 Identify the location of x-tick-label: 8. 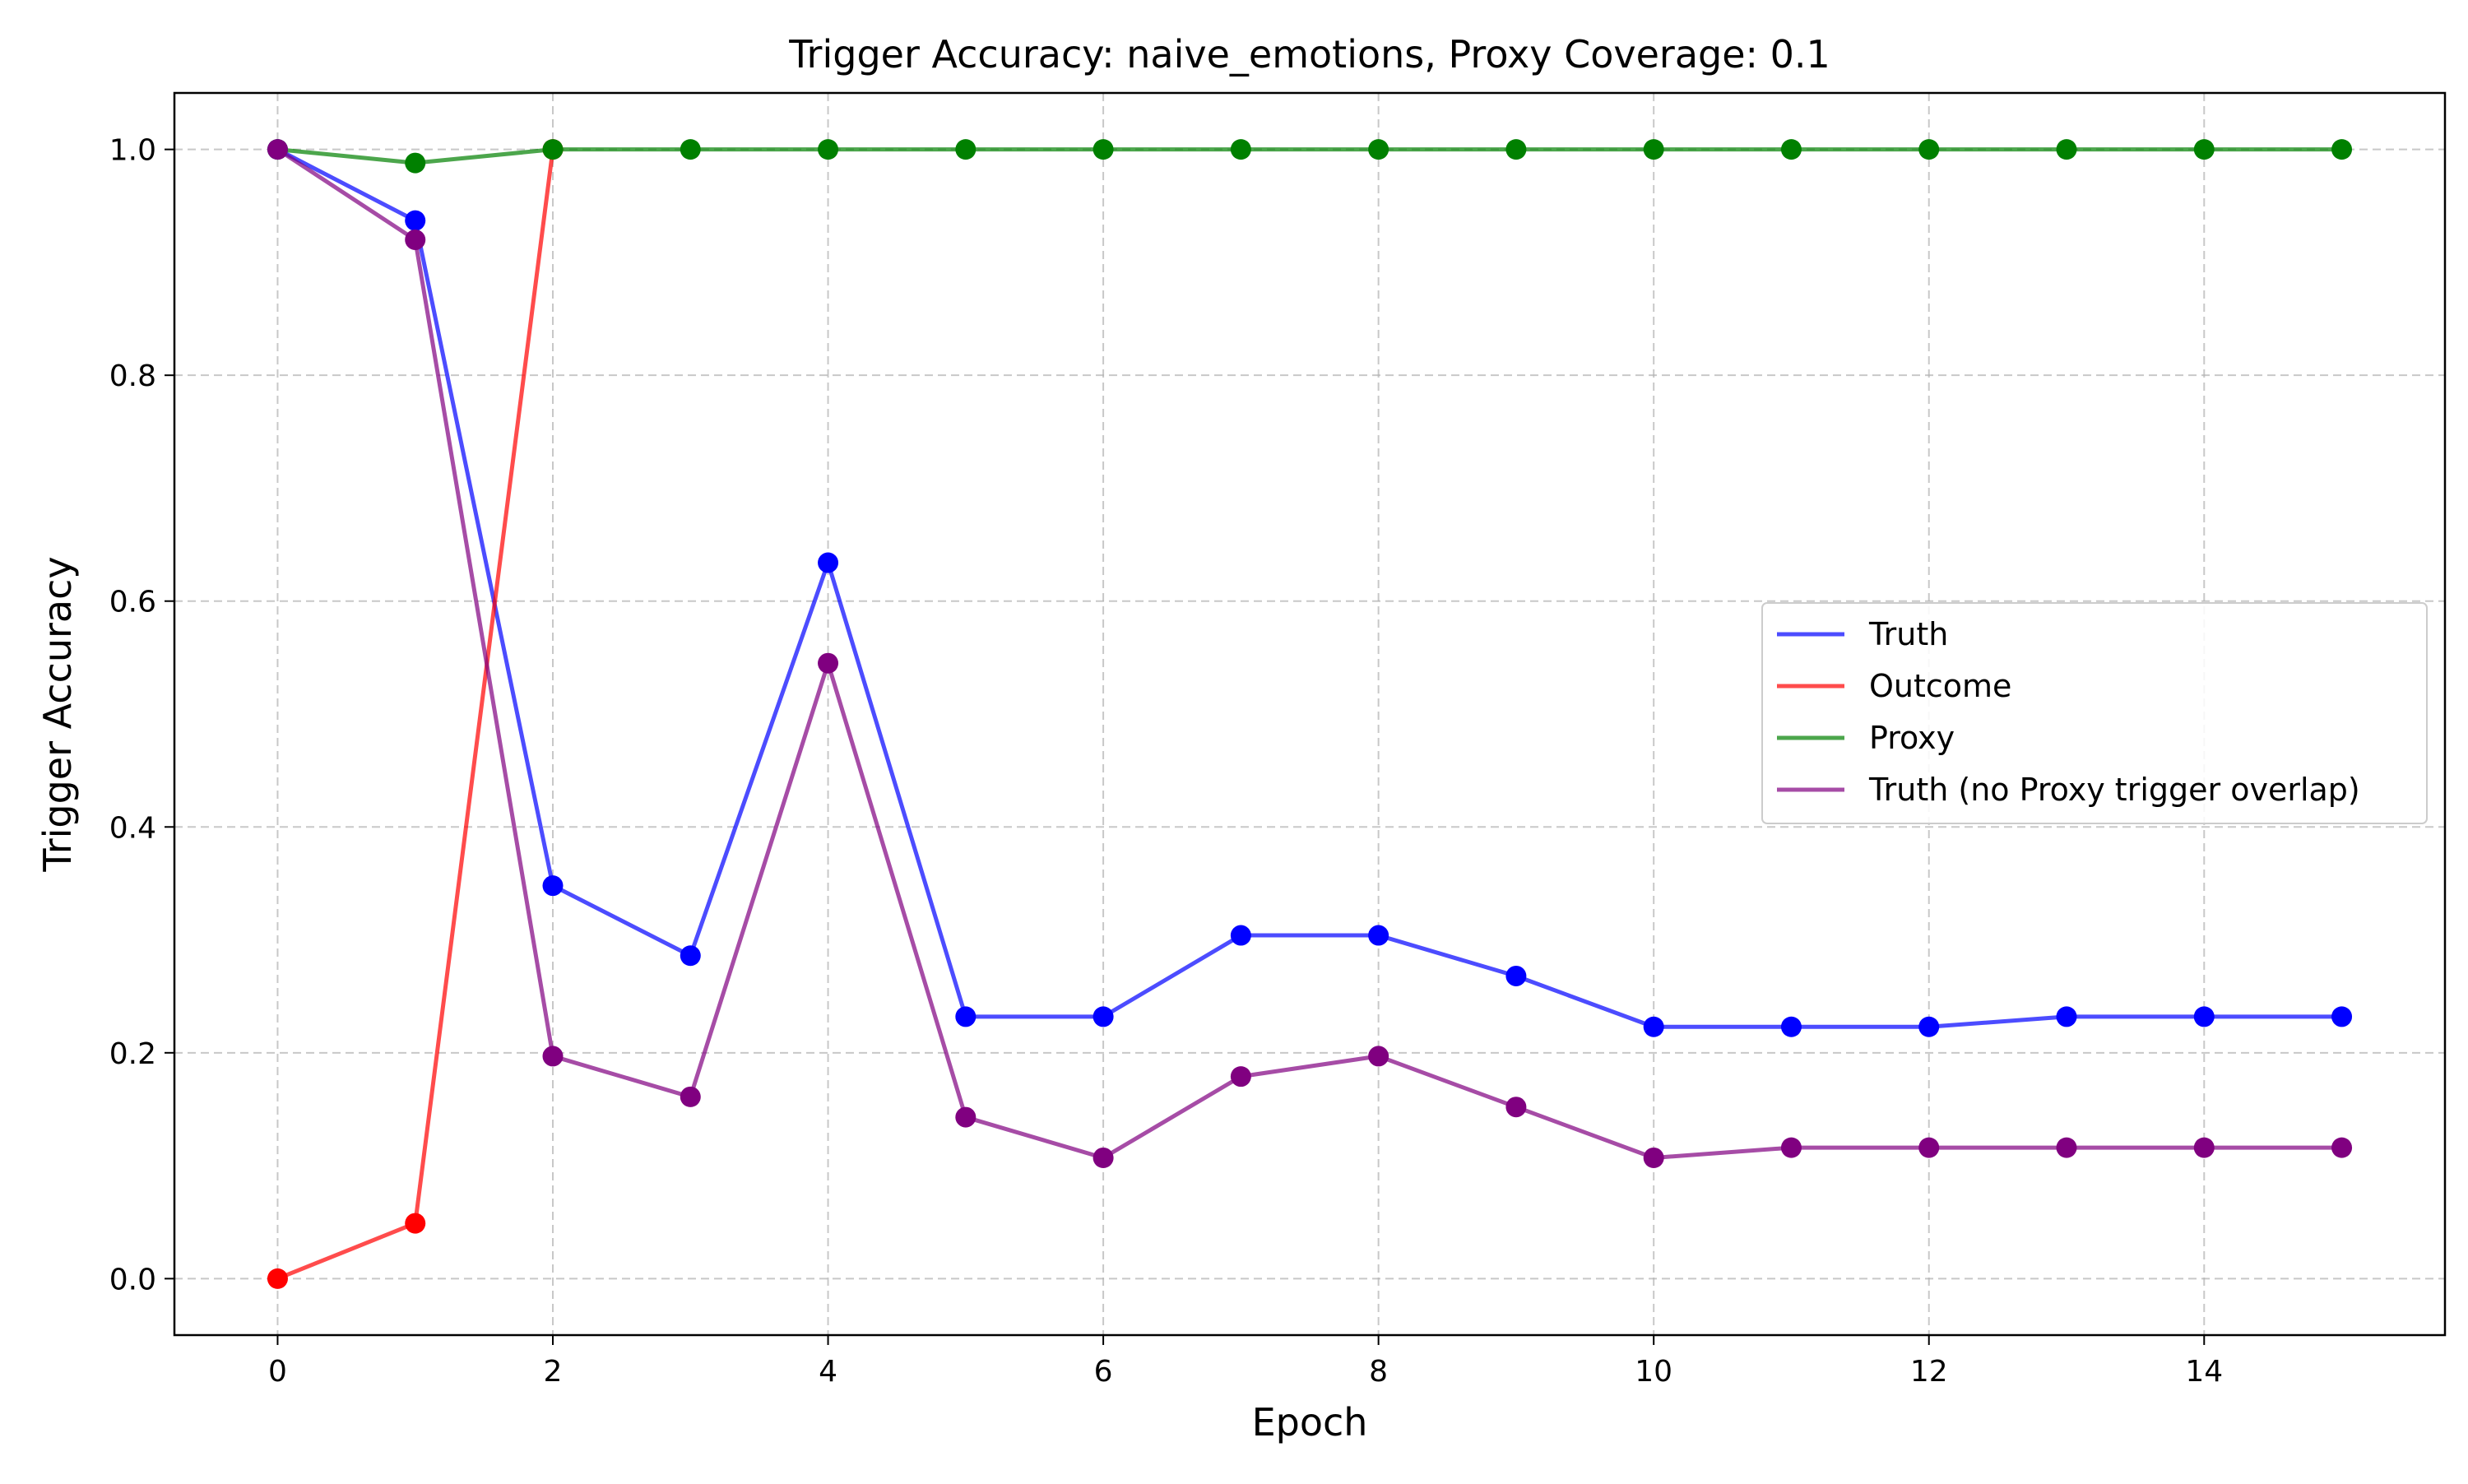
(1378, 1372).